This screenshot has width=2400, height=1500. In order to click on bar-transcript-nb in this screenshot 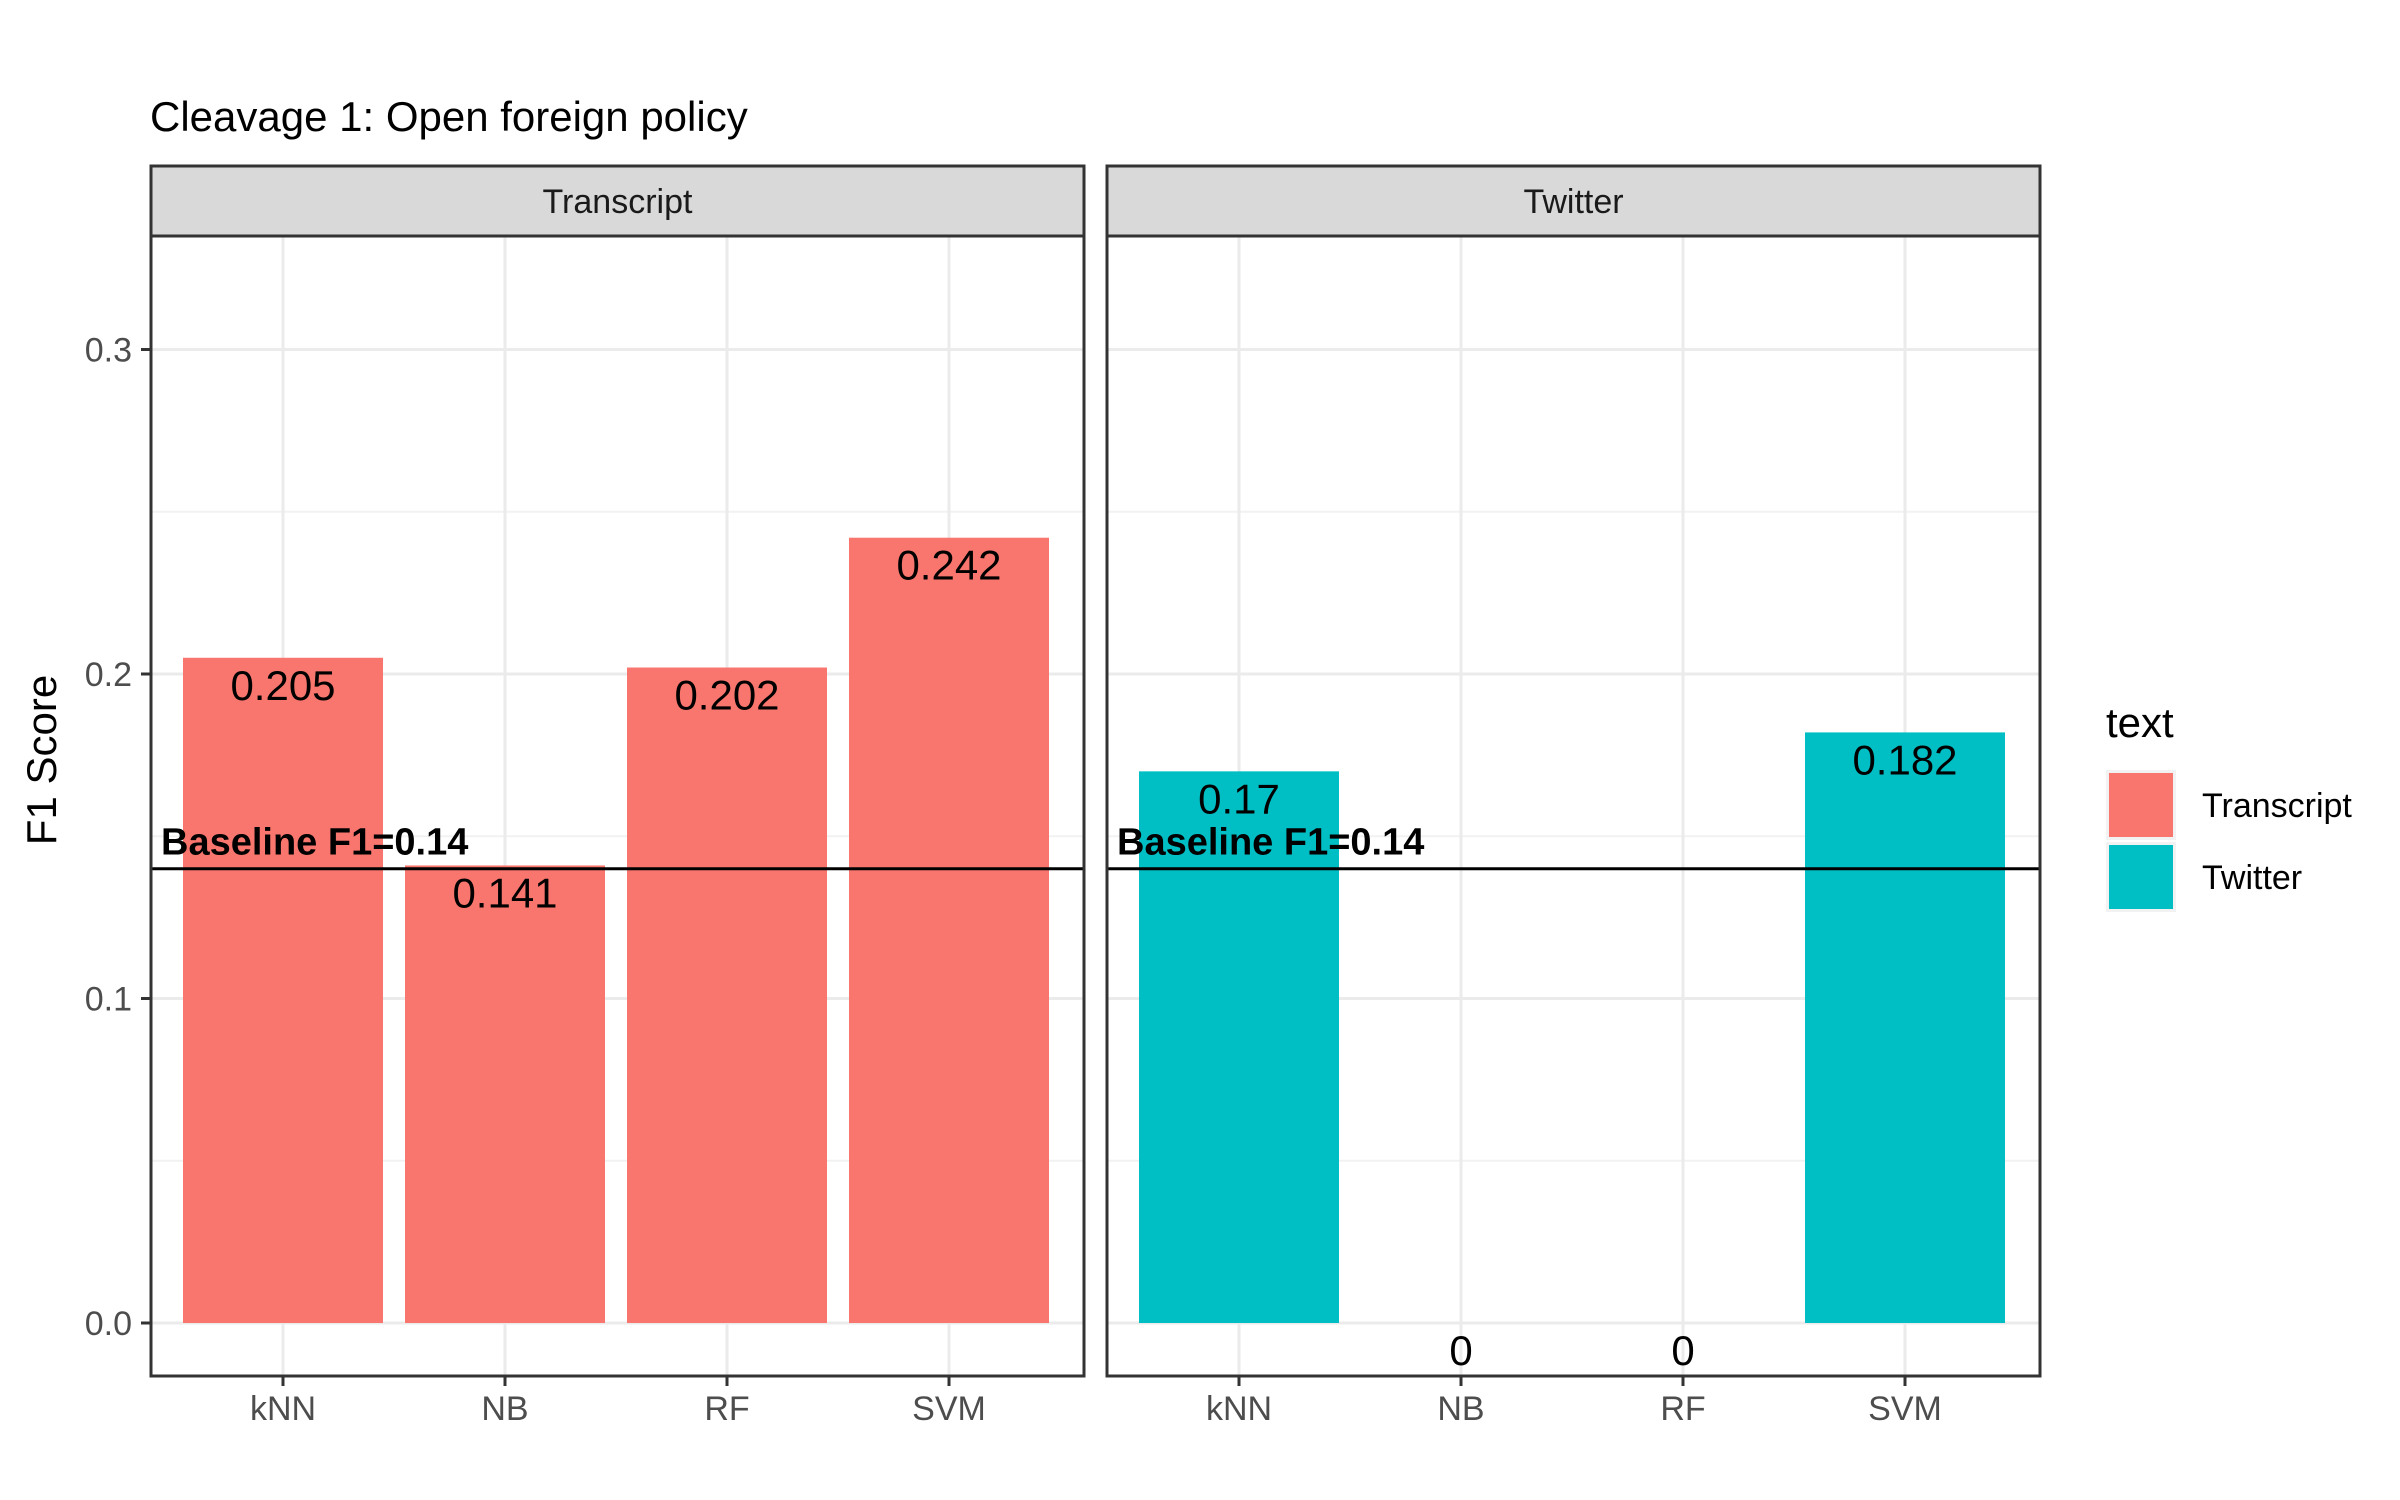, I will do `click(505, 1094)`.